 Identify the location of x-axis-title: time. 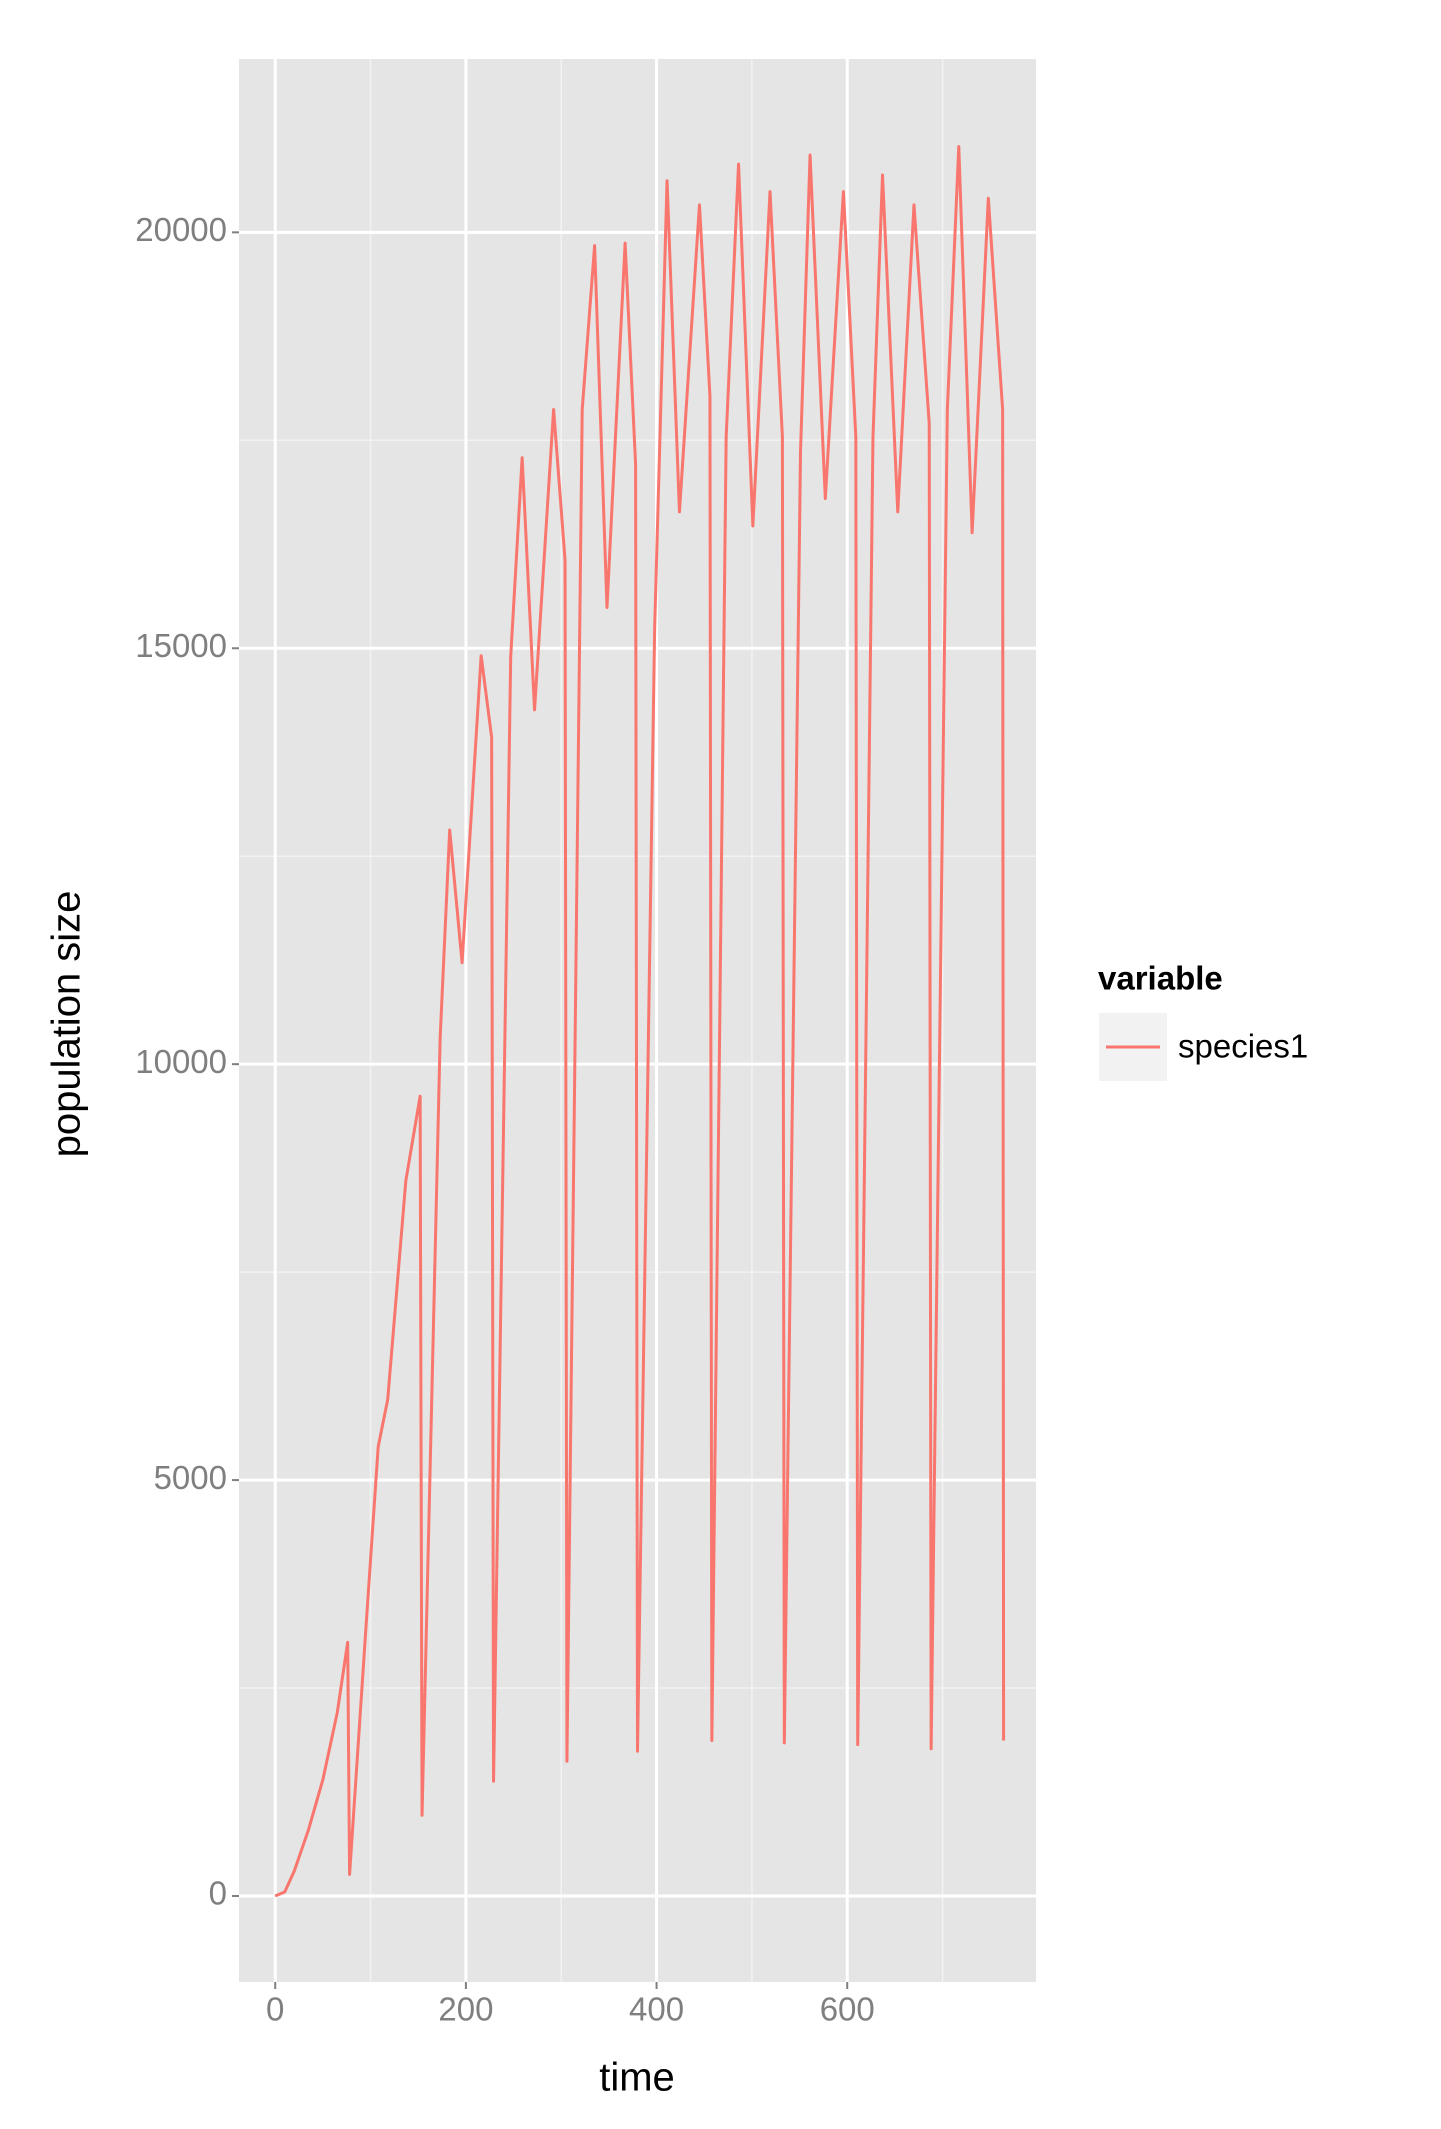
(637, 2078).